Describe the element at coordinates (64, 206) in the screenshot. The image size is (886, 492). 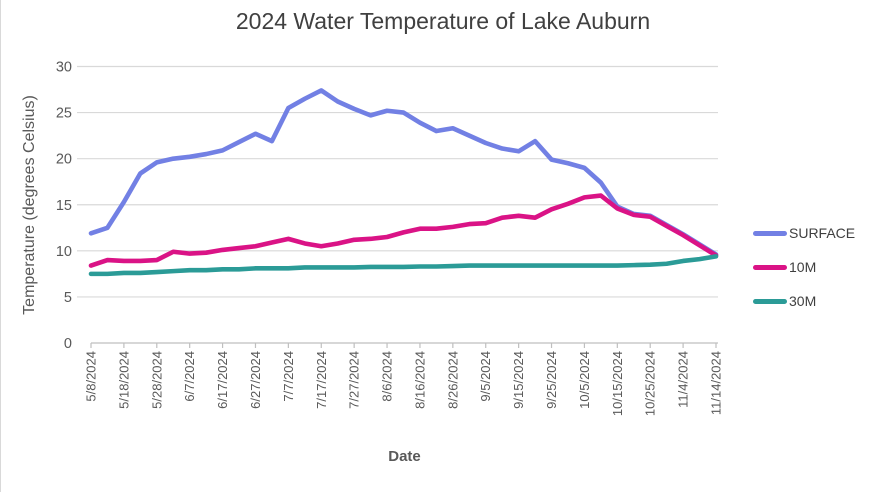
I see `y-tick-label: 15` at that location.